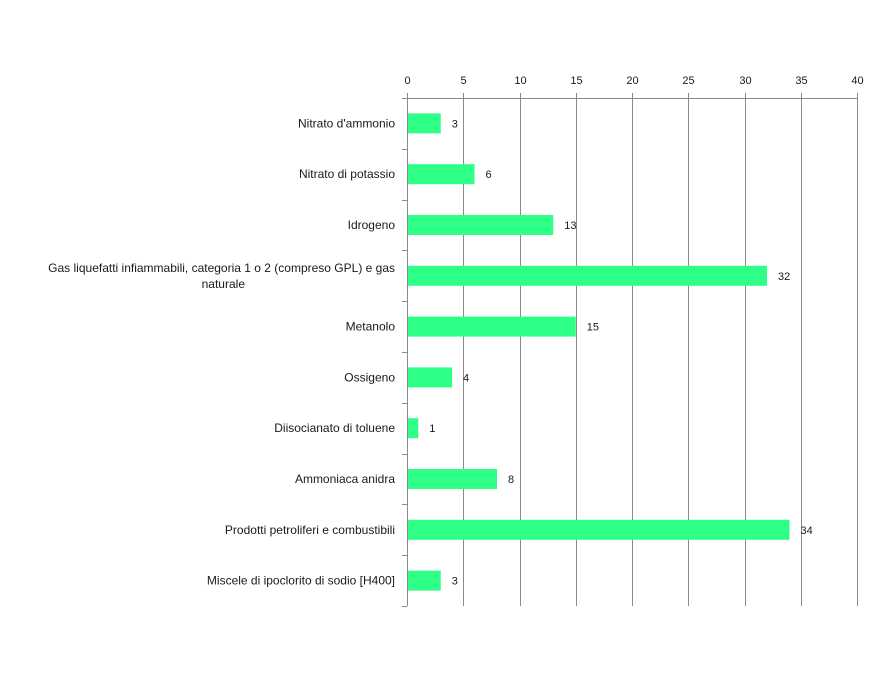 This screenshot has height=682, width=882. I want to click on category-label: Nitrato d'ammonio, so click(346, 123).